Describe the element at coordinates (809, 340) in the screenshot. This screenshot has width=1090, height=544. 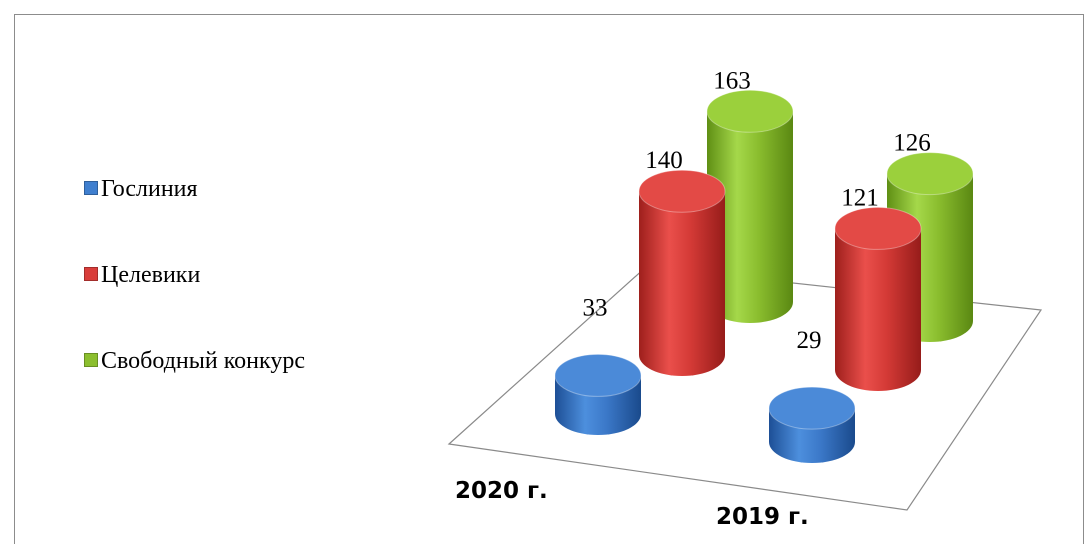
I see `data-label-goslinia-2019: 29` at that location.